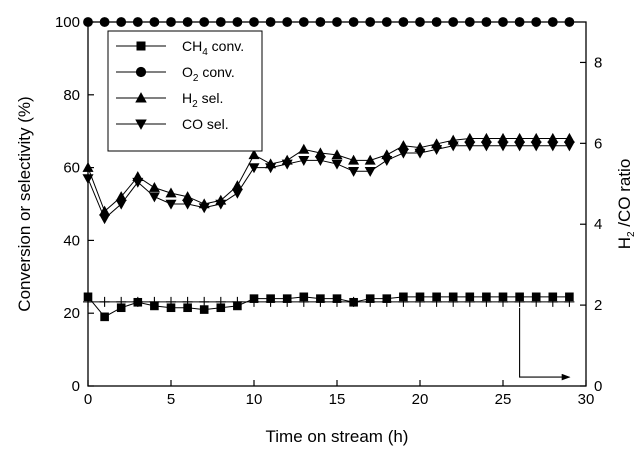 The height and width of the screenshot is (450, 644). I want to click on x-tick-label: 10, so click(254, 399).